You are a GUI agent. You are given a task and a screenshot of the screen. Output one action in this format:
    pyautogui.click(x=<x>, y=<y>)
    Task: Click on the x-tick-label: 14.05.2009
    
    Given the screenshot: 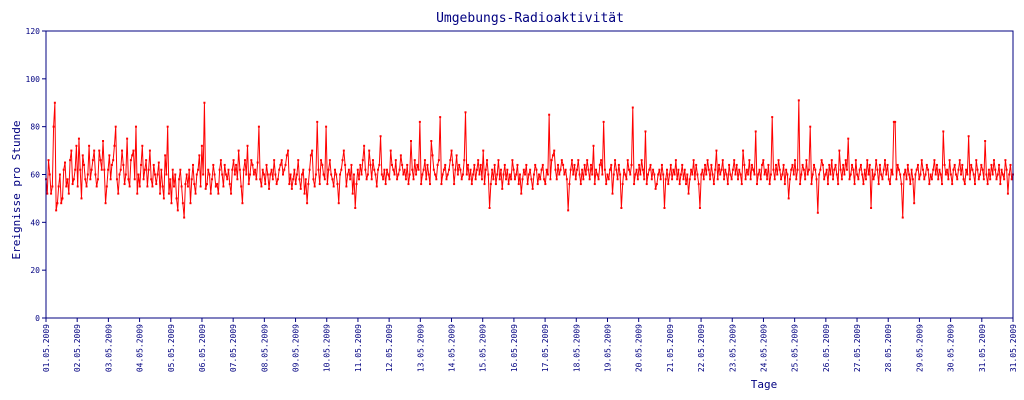 What is the action you would take?
    pyautogui.click(x=452, y=348)
    